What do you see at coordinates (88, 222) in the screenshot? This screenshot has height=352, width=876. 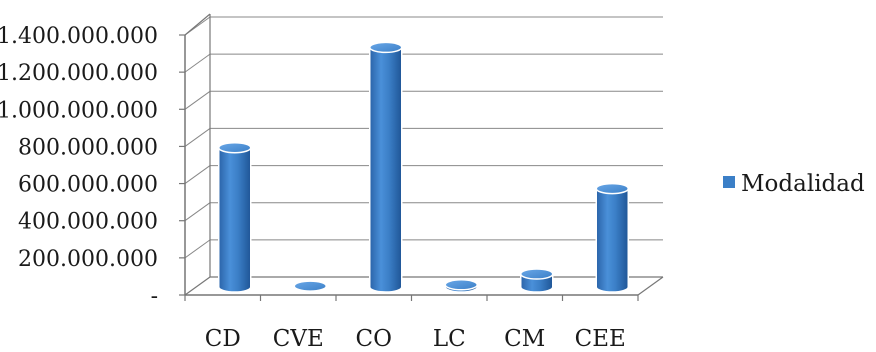 I see `y-tick-label: 400.000.000` at bounding box center [88, 222].